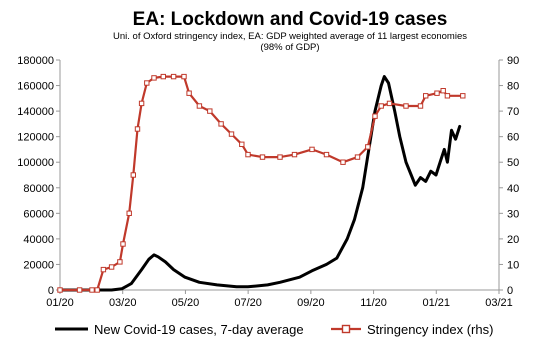  What do you see at coordinates (38, 214) in the screenshot?
I see `y-left-tick-label: 60000` at bounding box center [38, 214].